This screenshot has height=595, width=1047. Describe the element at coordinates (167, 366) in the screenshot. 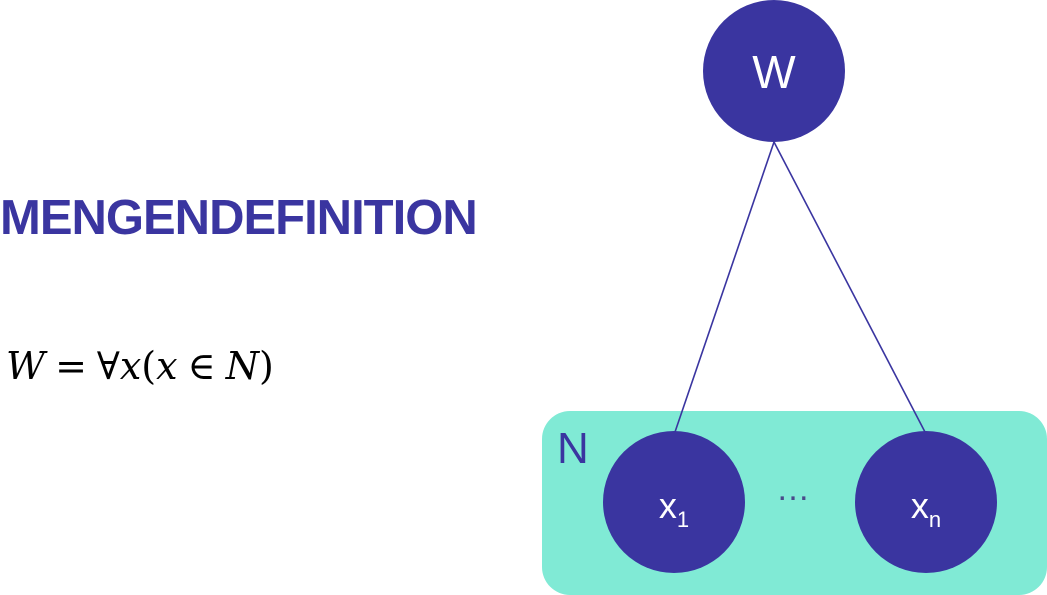

I see `formula-element-var: x` at that location.